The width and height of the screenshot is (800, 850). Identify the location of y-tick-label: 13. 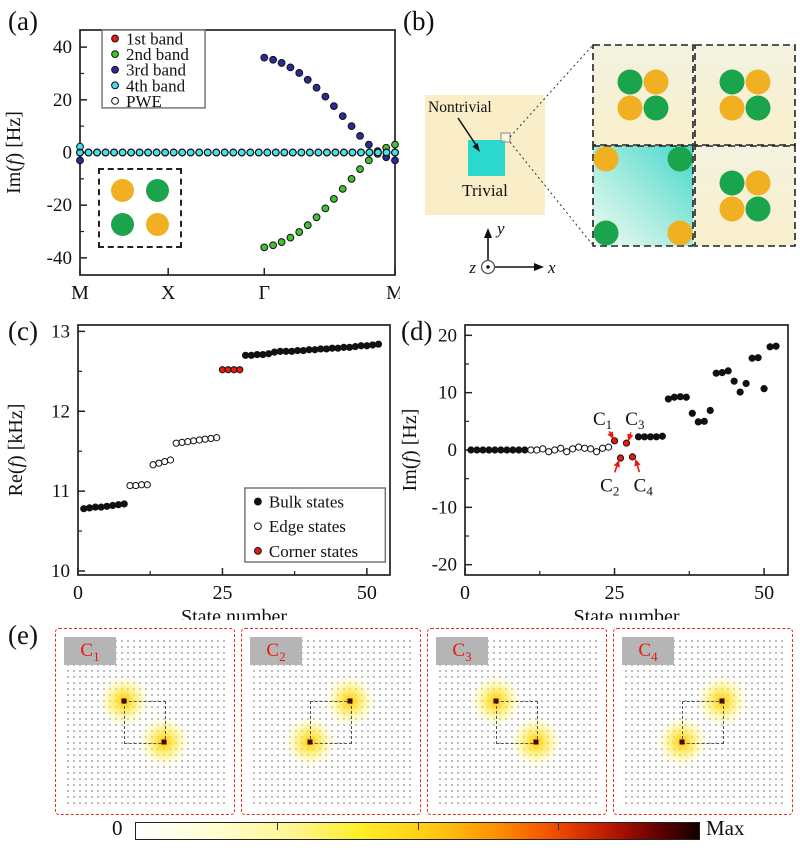
(60, 331).